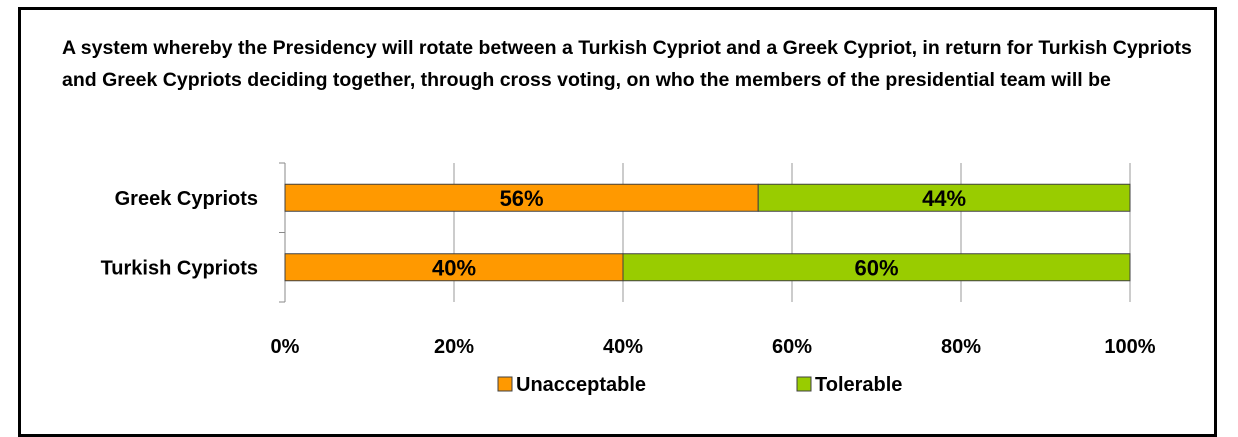  I want to click on data-label: 56%, so click(522, 198).